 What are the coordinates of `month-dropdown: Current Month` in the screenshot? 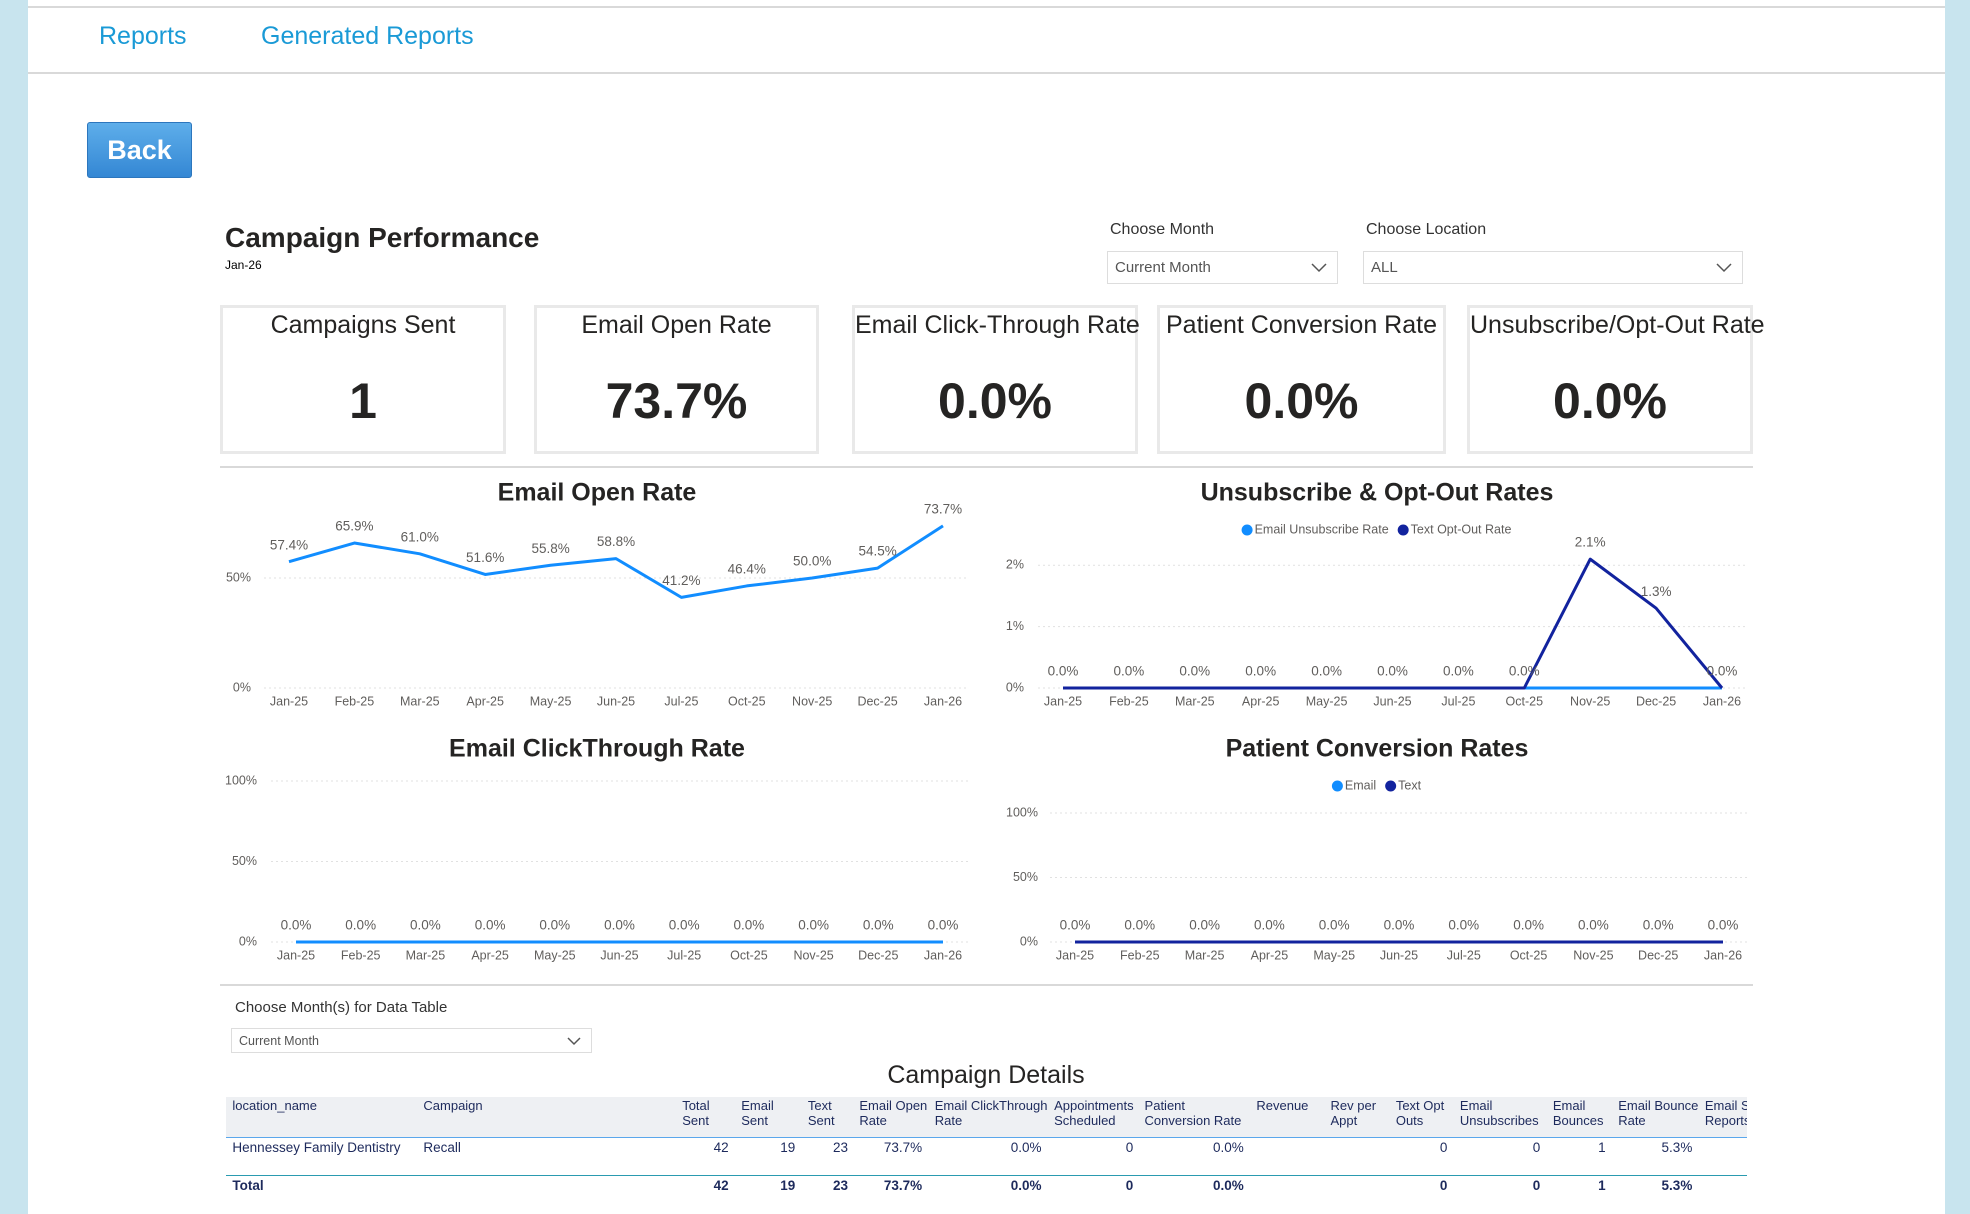 It's located at (1222, 267).